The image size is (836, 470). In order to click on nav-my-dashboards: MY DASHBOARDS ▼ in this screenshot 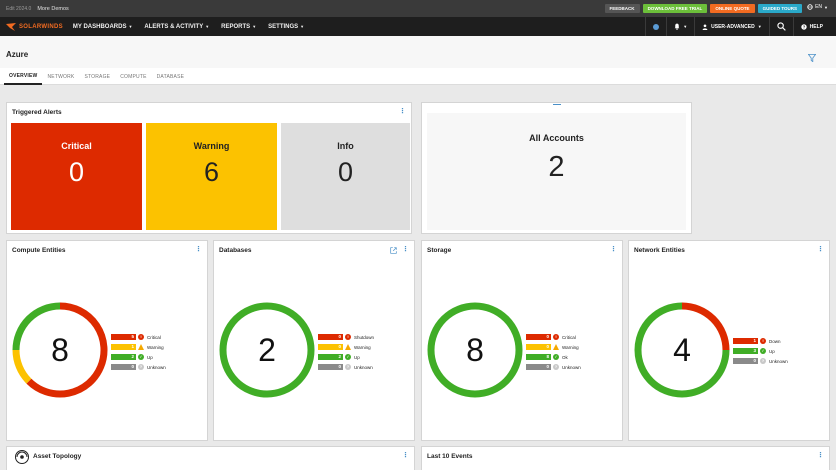, I will do `click(103, 27)`.